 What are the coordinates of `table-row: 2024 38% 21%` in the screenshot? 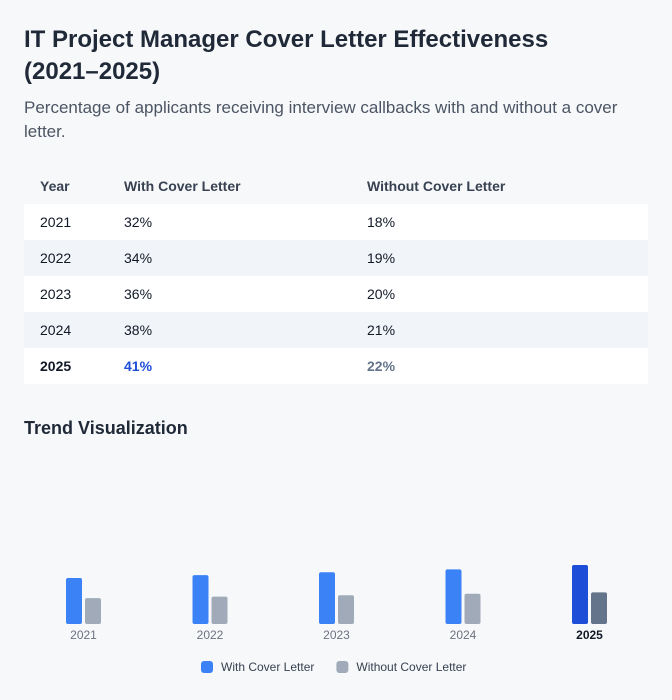 It's located at (336, 330).